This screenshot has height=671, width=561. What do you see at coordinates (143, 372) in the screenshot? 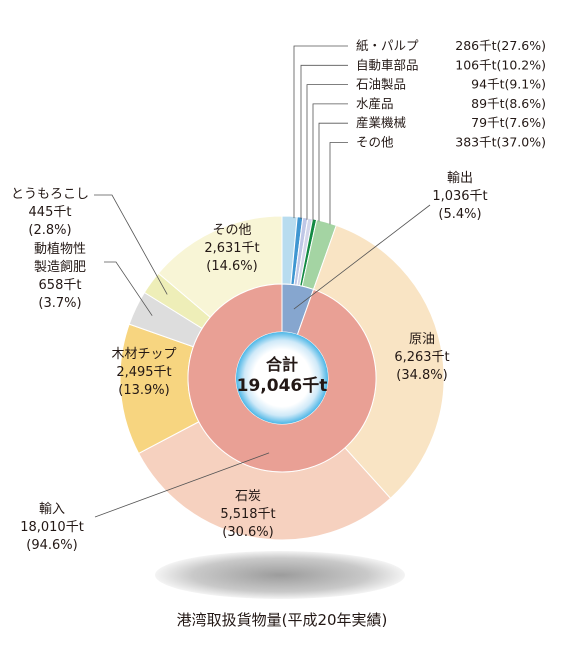
I see `slice-value-8: 2,495千t` at bounding box center [143, 372].